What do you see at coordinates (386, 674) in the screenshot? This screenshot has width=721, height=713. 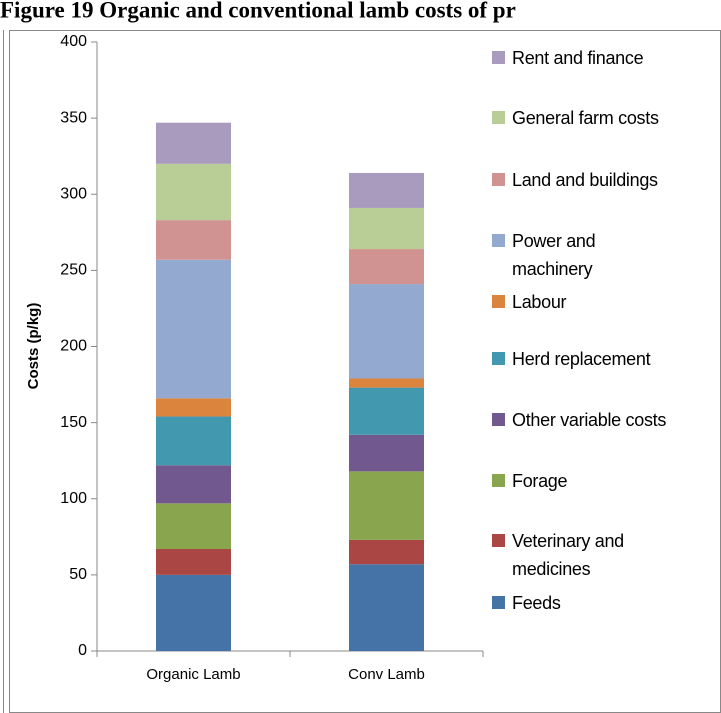 I see `x-tick-label: Conv Lamb` at bounding box center [386, 674].